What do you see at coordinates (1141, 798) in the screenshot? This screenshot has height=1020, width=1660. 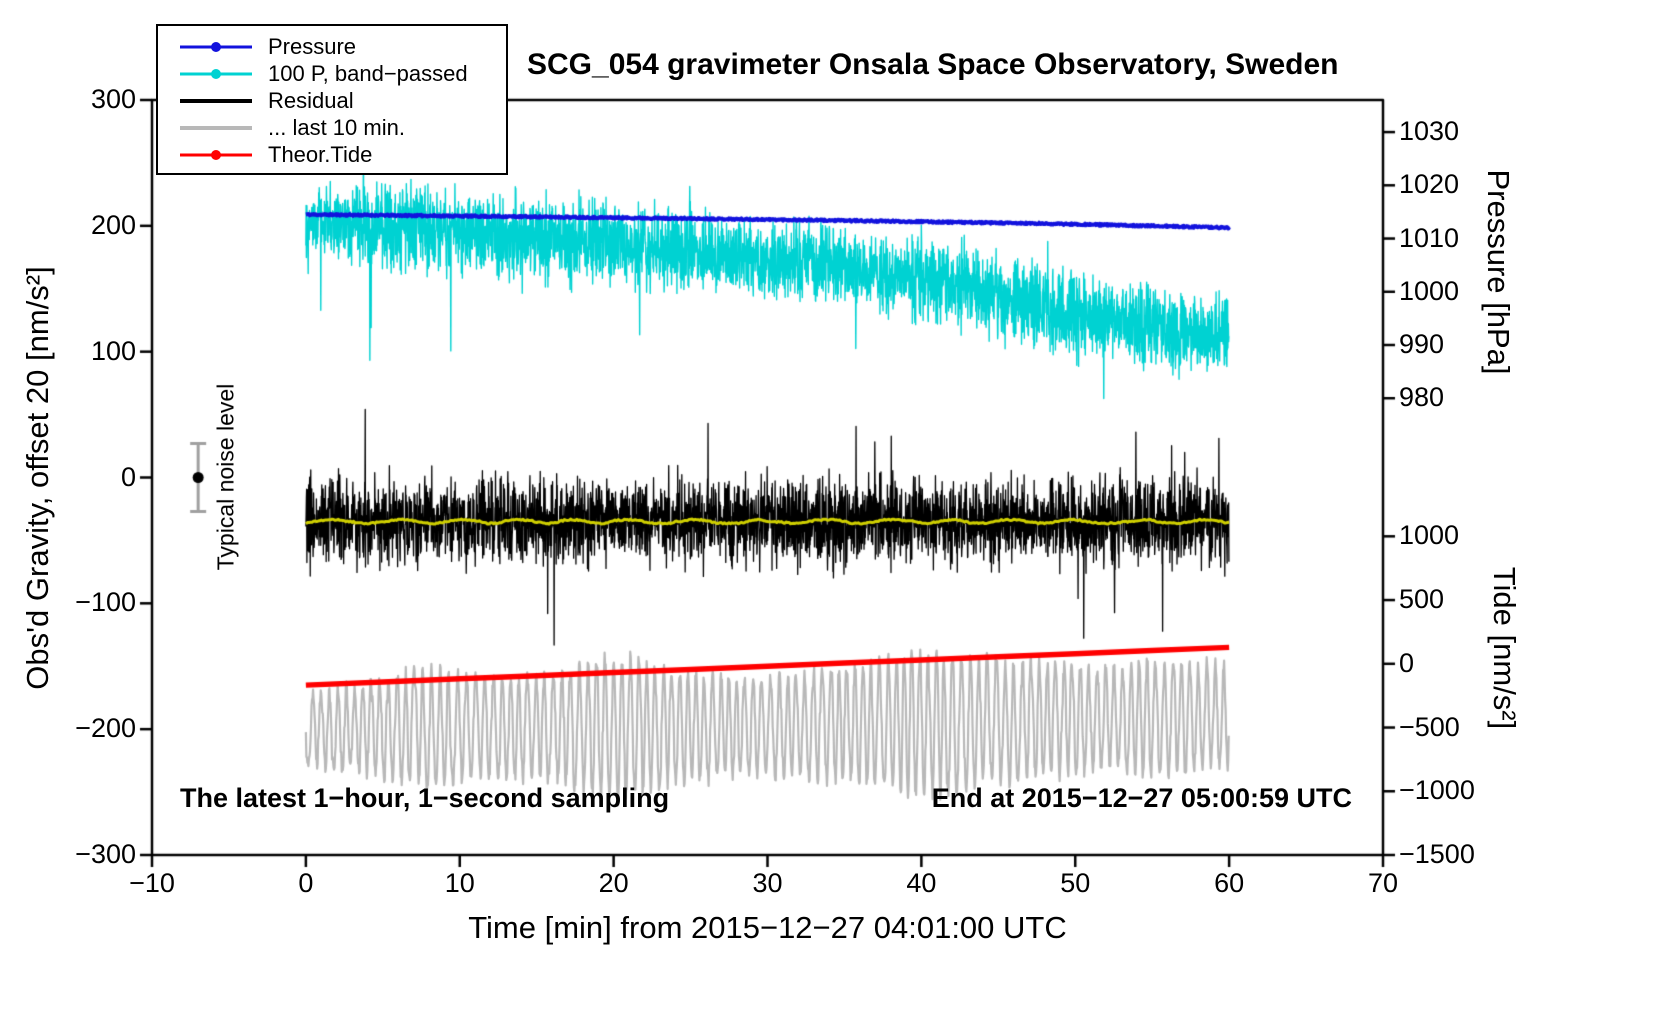 I see `end-time-annotation: End at 2015−12−27 05:00:59 UTC` at bounding box center [1141, 798].